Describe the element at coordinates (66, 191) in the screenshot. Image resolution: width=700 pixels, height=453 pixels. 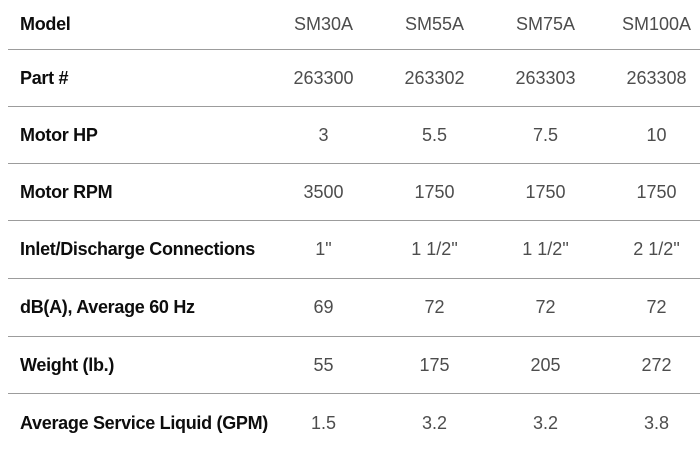
I see `row-label: Motor RPM` at that location.